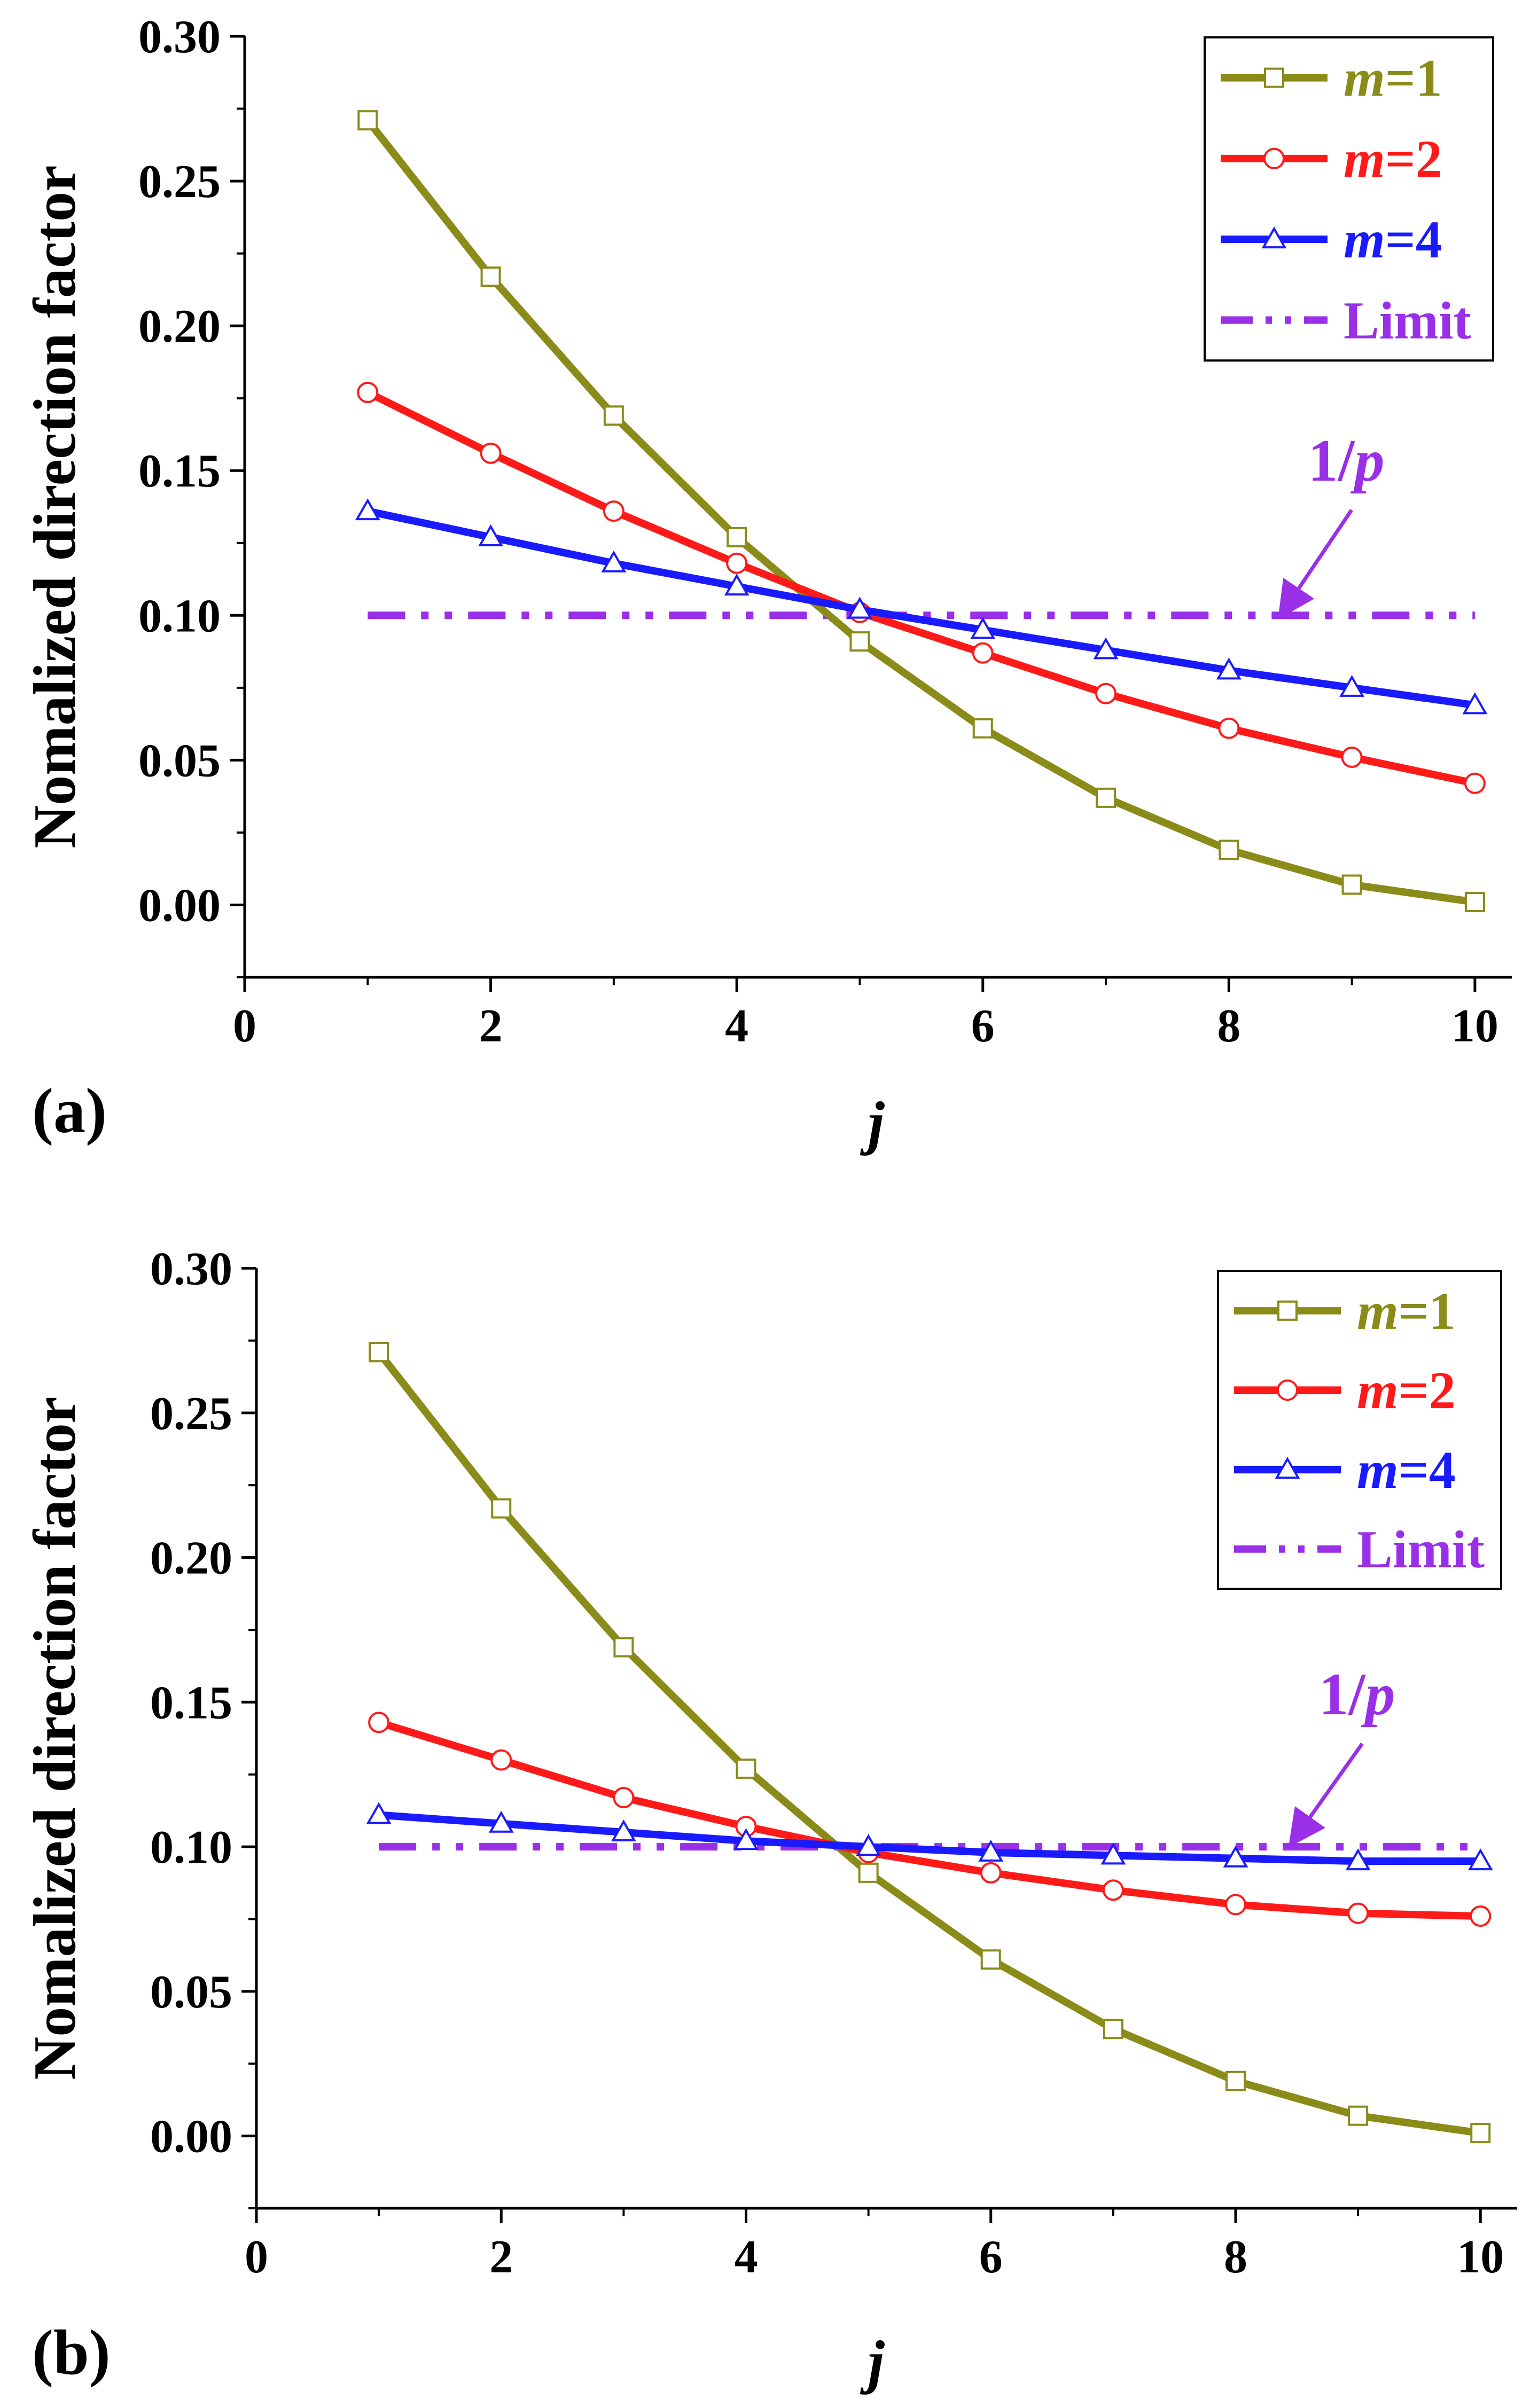  Describe the element at coordinates (1326, 1795) in the screenshot. I see `annotation-arrow` at that location.